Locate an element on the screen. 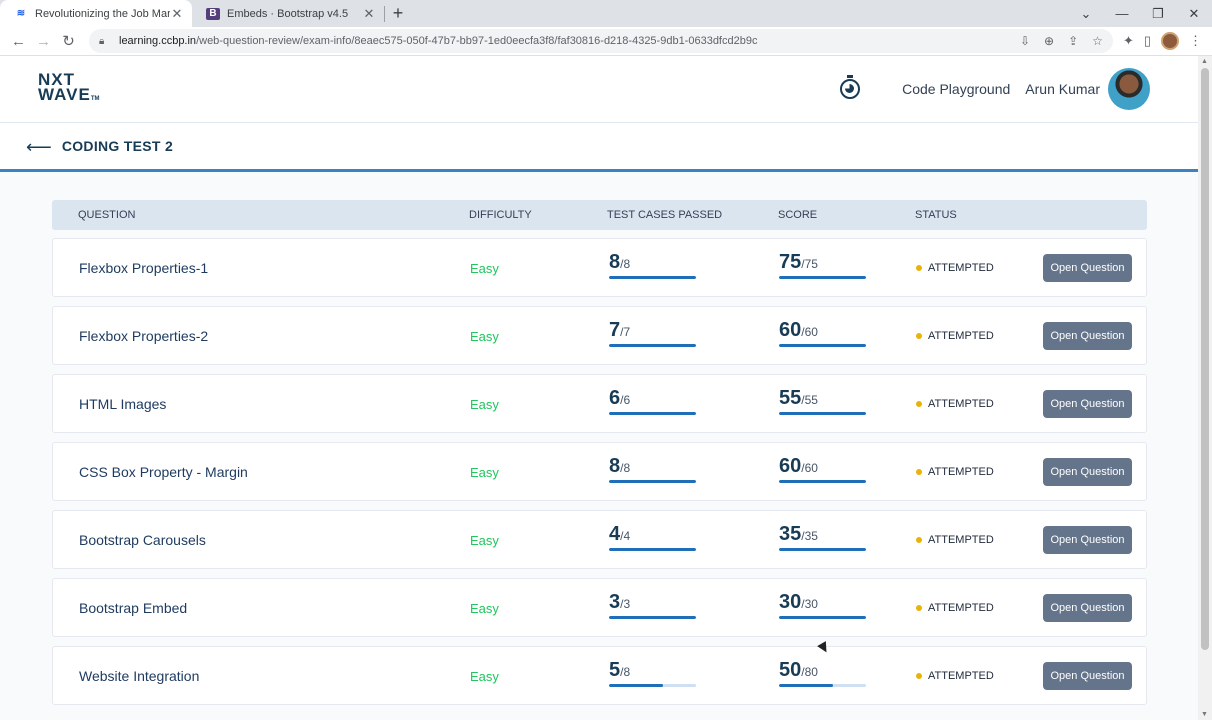 The height and width of the screenshot is (720, 1212). test-cases-cell: 6/6 is located at coordinates (693, 403).